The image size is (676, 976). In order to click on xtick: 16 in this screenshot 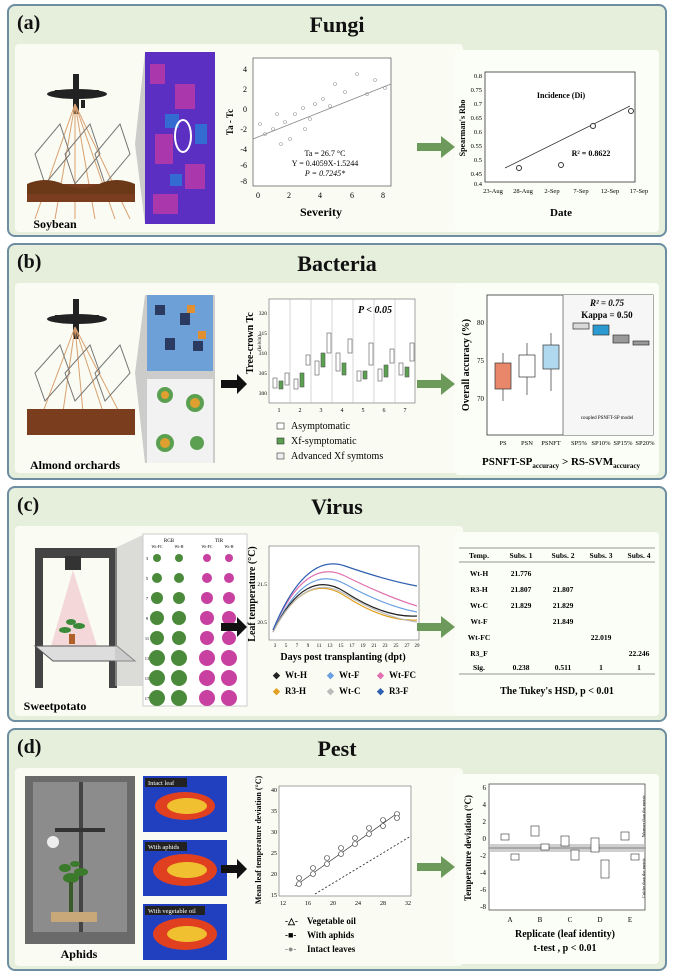, I will do `click(308, 904)`.